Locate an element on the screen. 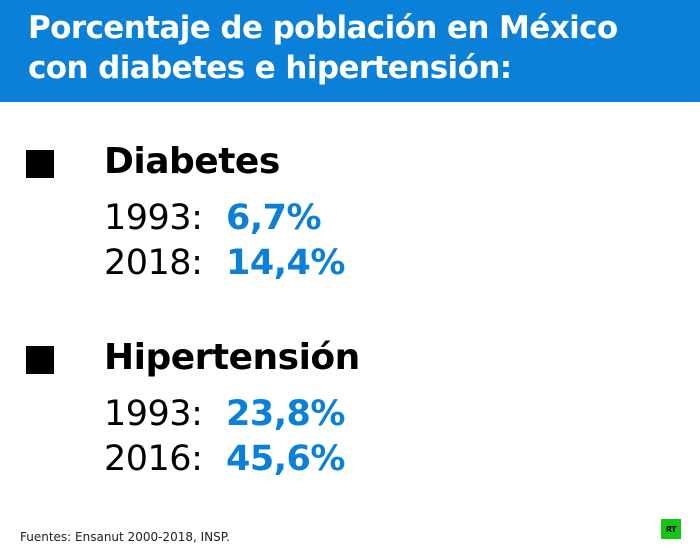 This screenshot has width=700, height=550. row-value: 45,6% is located at coordinates (285, 459).